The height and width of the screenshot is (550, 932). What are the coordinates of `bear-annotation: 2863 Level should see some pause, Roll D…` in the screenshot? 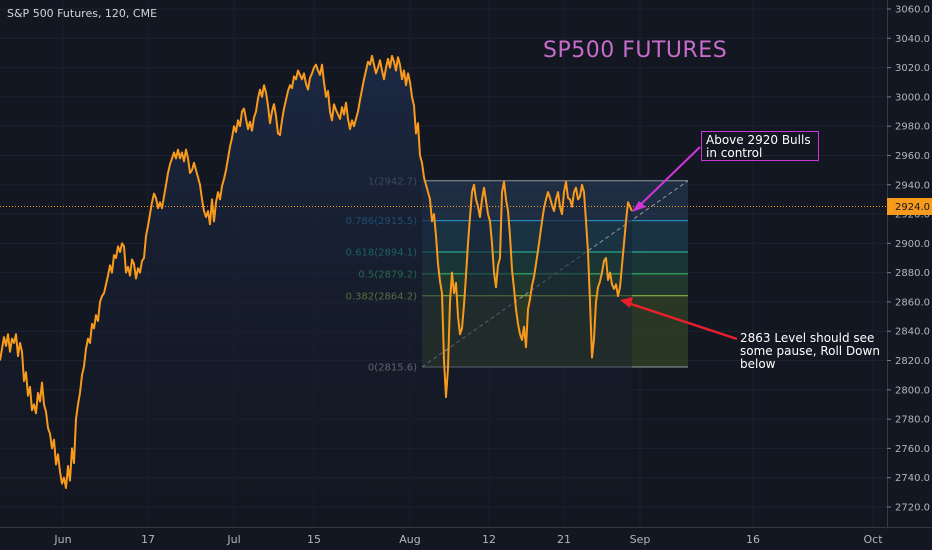 It's located at (810, 351).